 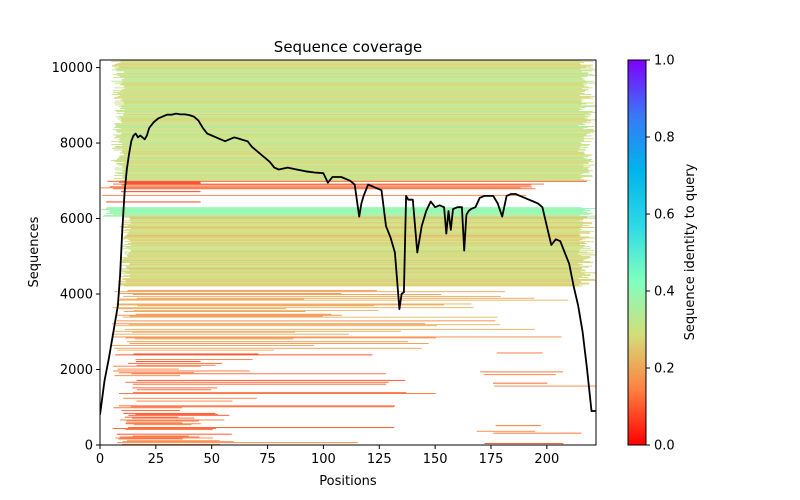 I want to click on x-tick-label: 75, so click(x=267, y=459).